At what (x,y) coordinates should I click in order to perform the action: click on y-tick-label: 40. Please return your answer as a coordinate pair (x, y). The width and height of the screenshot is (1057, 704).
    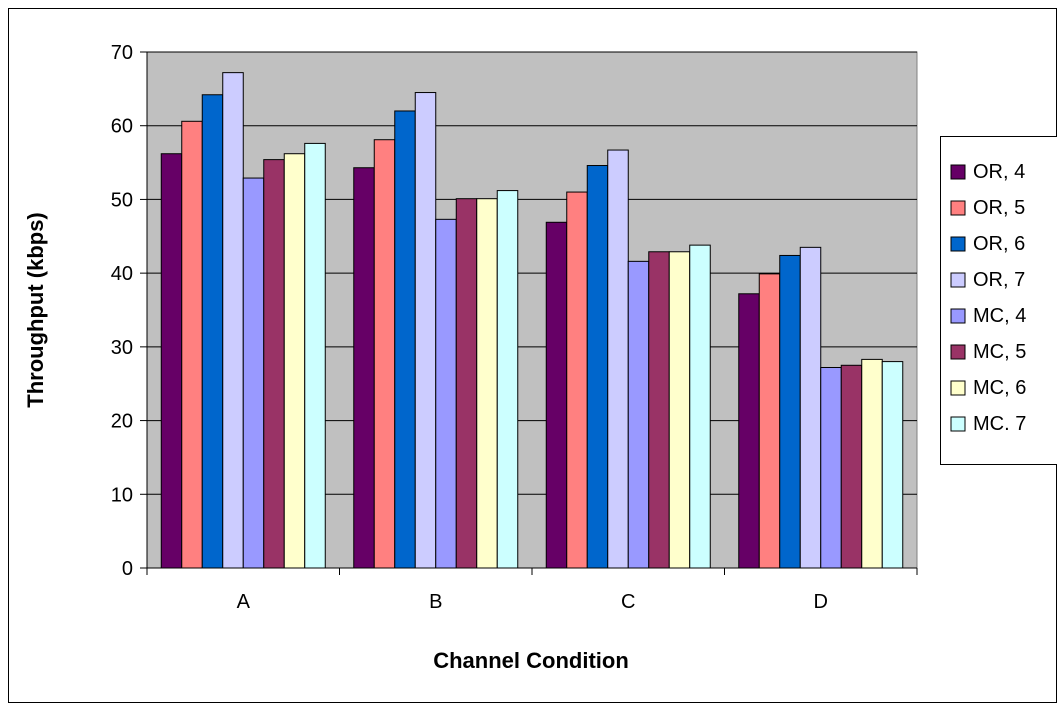
    Looking at the image, I should click on (122, 274).